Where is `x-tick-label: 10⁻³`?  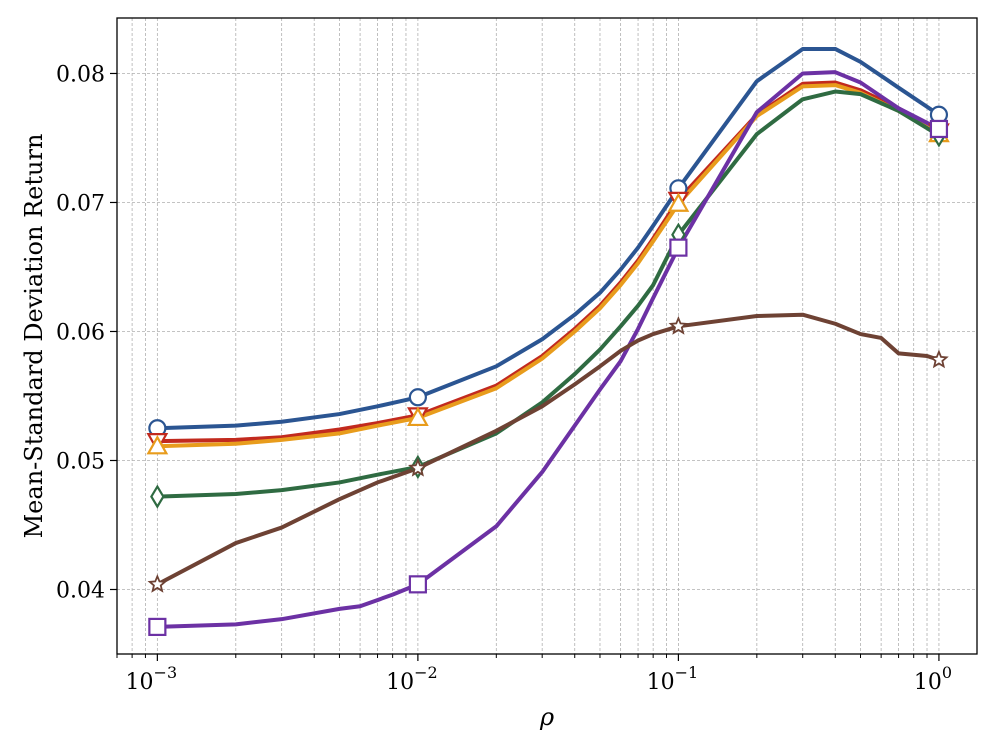
x-tick-label: 10⁻³ is located at coordinates (152, 679).